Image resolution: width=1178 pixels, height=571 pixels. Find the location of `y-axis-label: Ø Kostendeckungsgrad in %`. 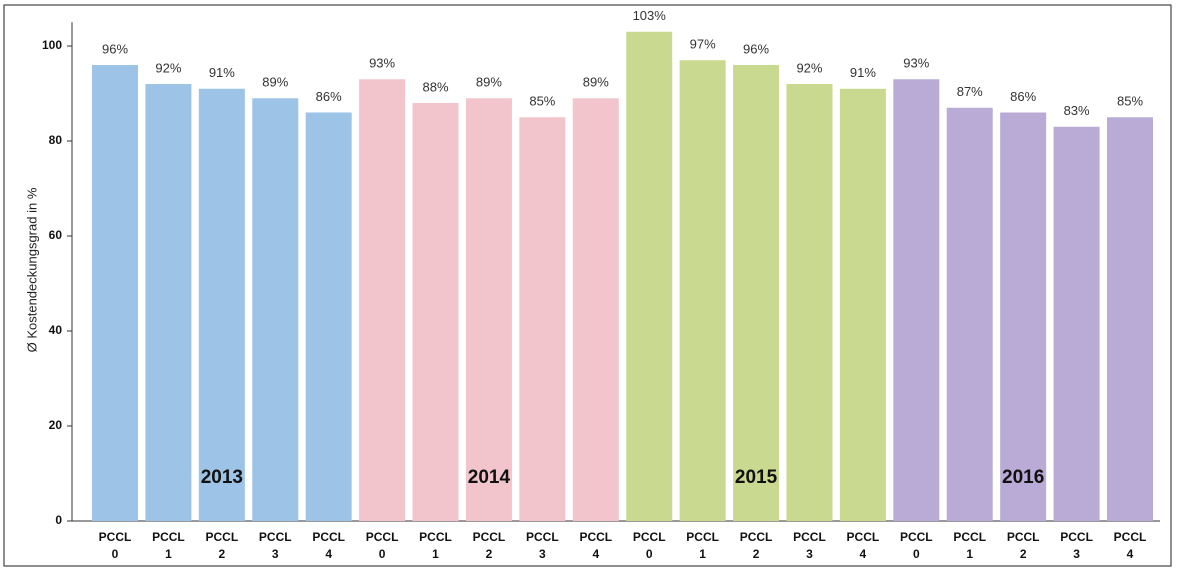

y-axis-label: Ø Kostendeckungsgrad in % is located at coordinates (31, 269).